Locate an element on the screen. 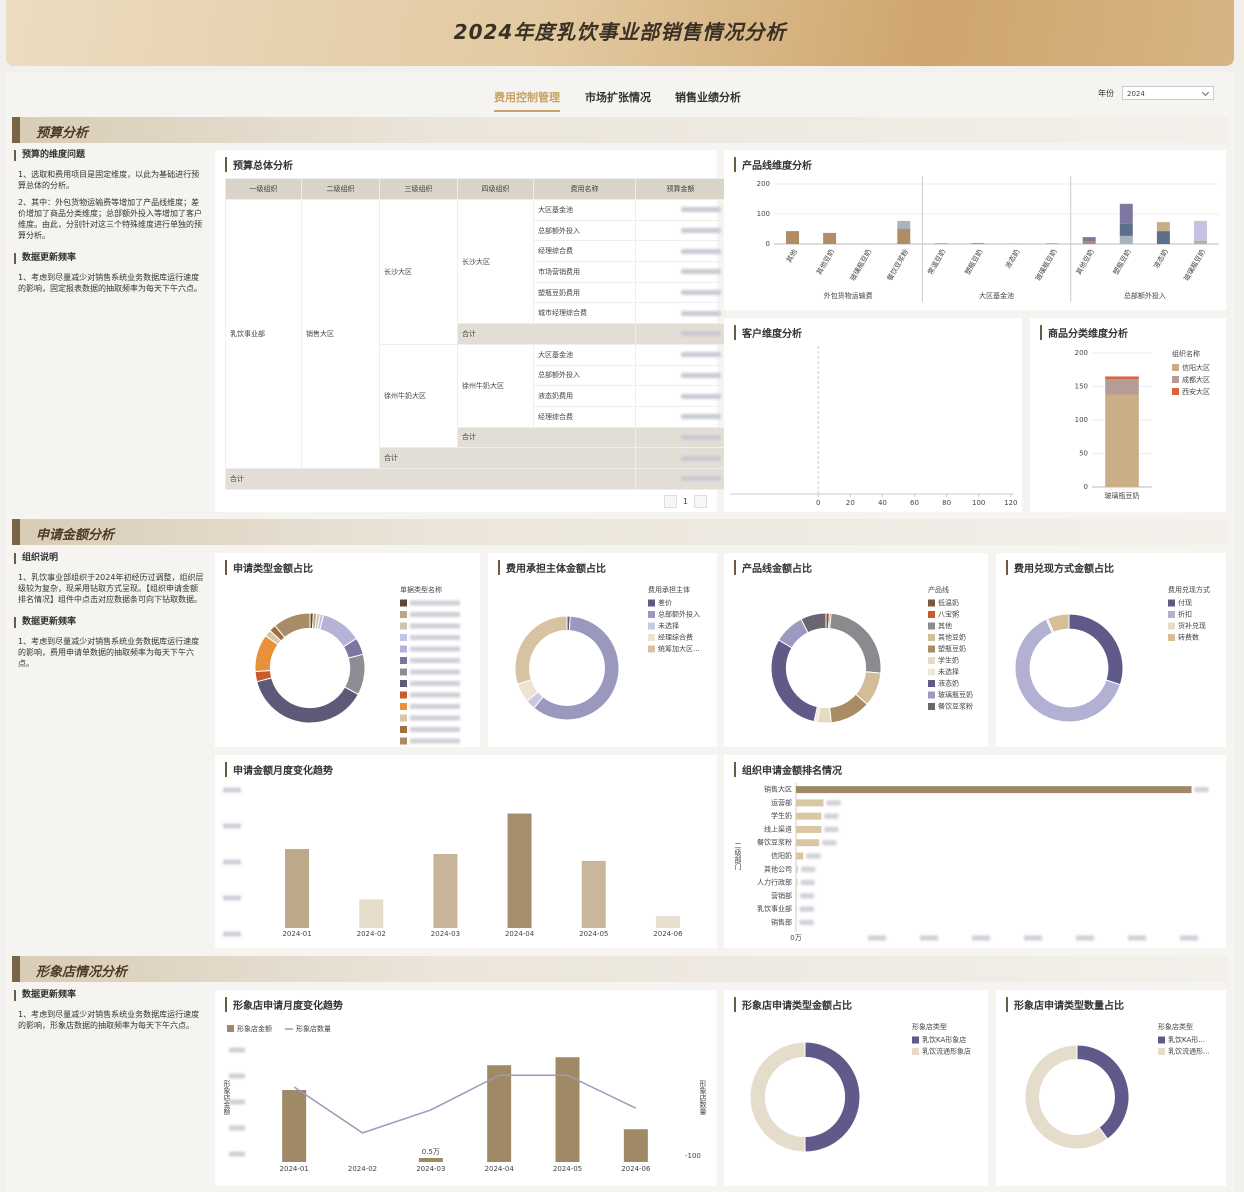 The height and width of the screenshot is (1192, 1244). x-tick-label: 80 is located at coordinates (946, 503).